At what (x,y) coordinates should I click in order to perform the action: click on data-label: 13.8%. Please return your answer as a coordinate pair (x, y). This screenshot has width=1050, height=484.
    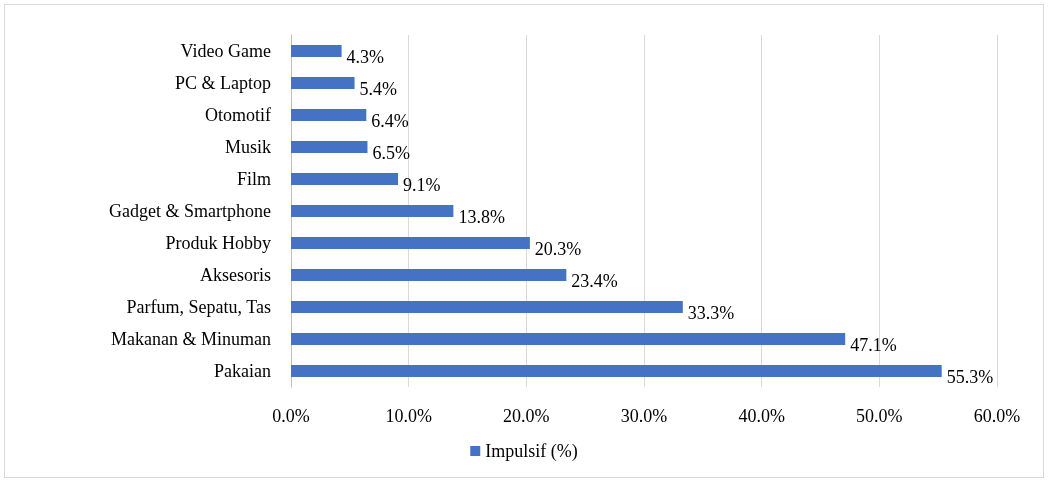
    Looking at the image, I should click on (481, 217).